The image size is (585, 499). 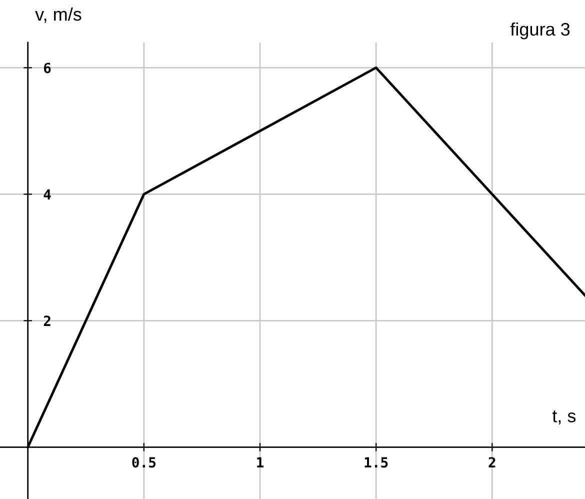 I want to click on text: figura 3, so click(x=540, y=31).